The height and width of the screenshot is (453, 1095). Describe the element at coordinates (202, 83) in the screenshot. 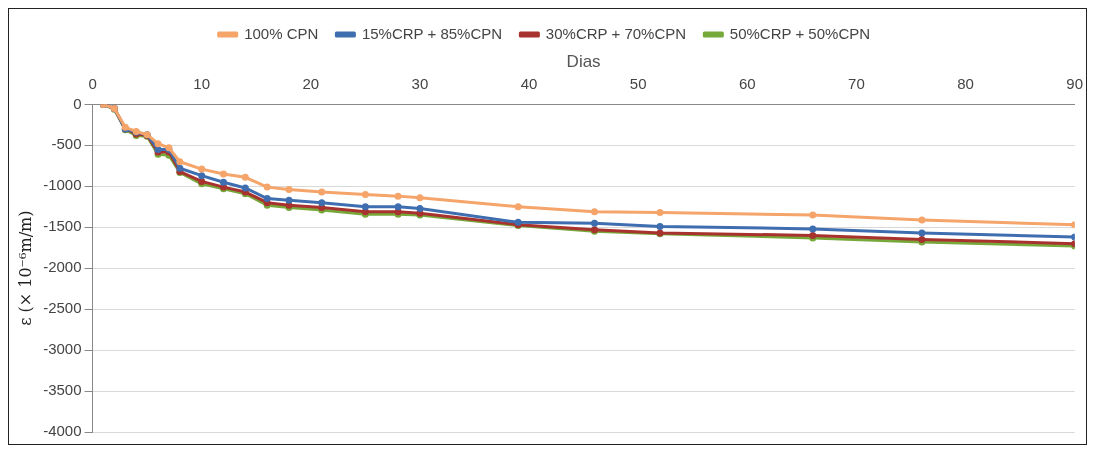

I see `x-tick-label: 10` at that location.